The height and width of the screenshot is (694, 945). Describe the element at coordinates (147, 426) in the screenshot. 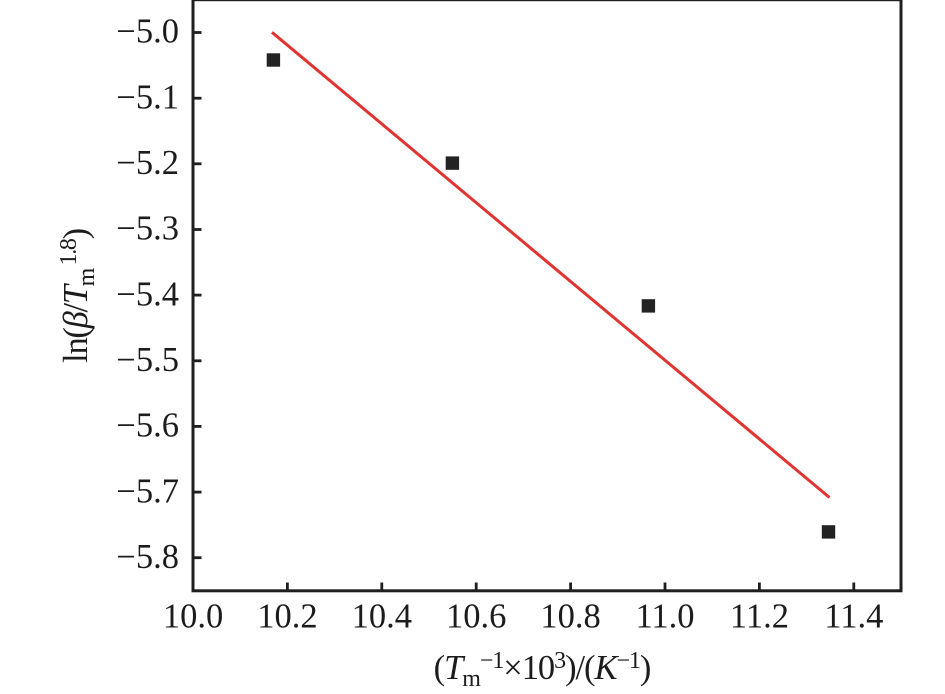

I see `svg-text: −5.6` at that location.